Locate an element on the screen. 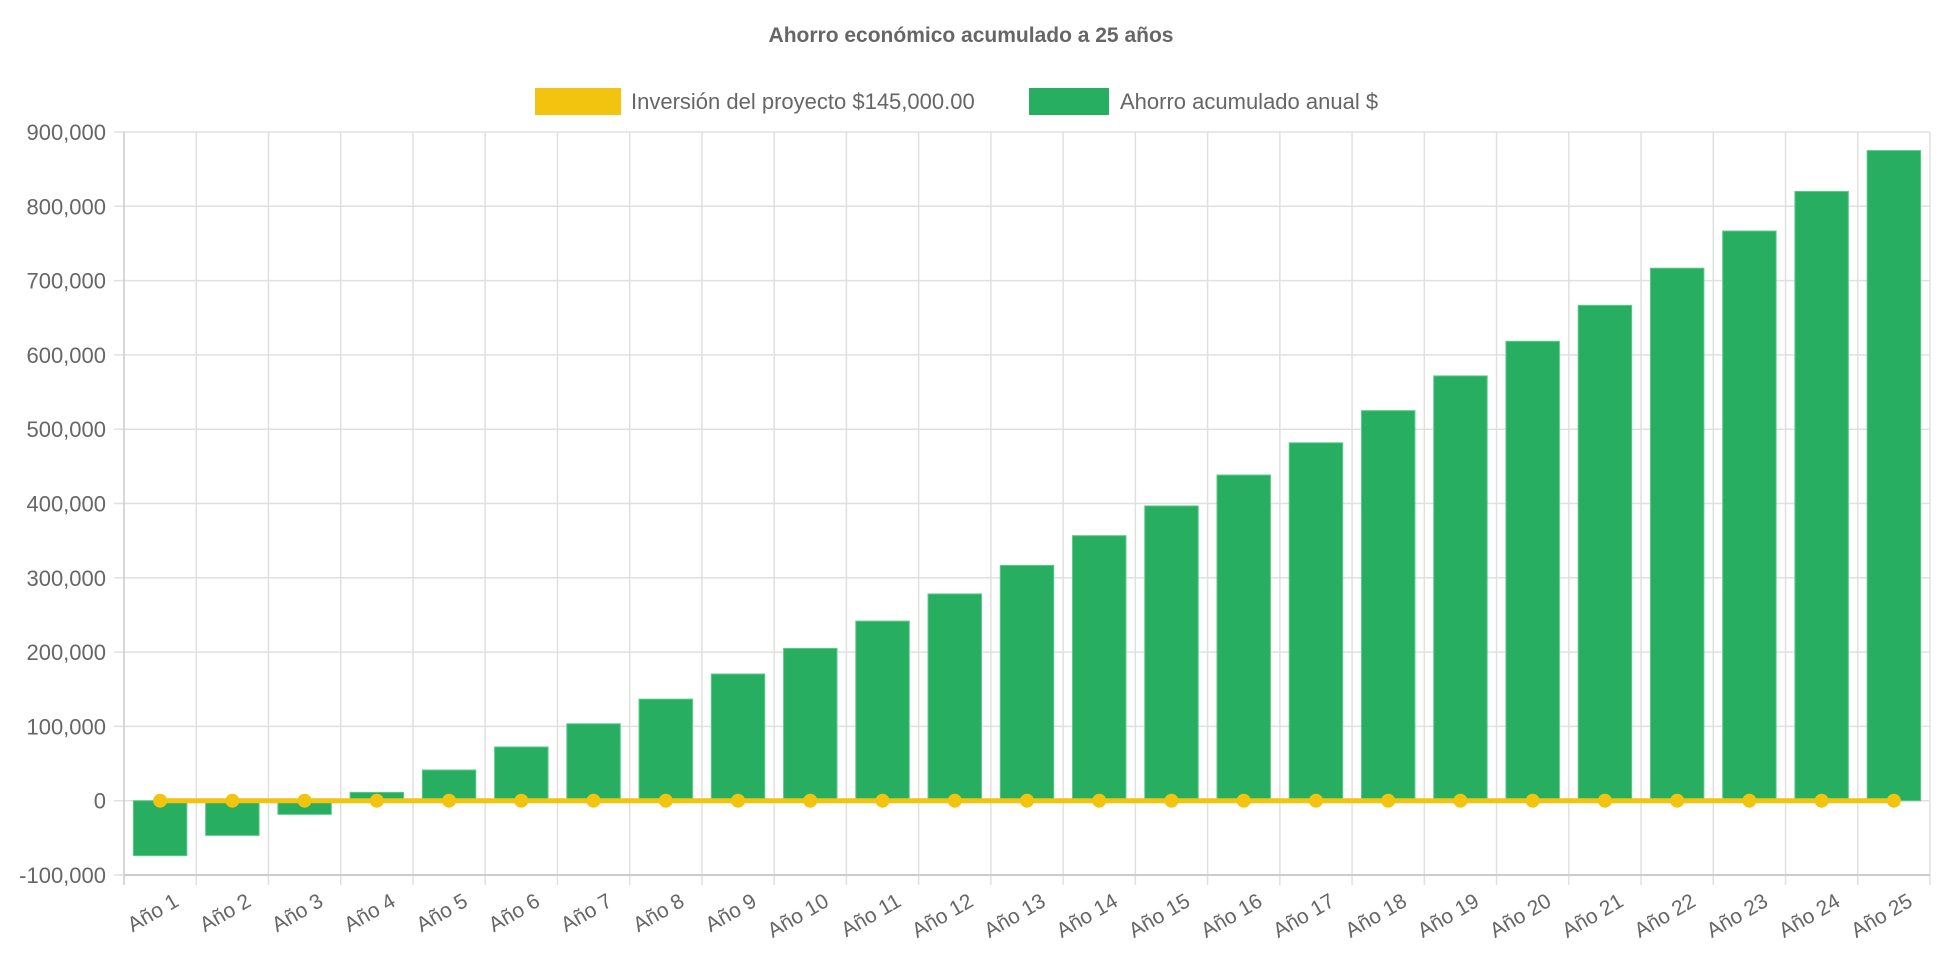  legend-swatch-investment is located at coordinates (578, 101).